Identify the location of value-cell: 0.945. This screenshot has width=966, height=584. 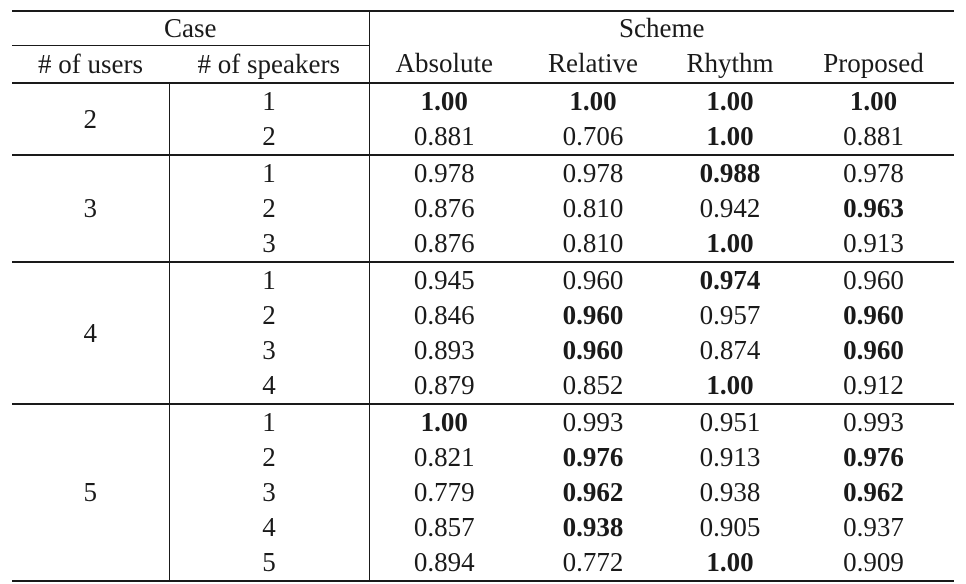
(444, 279).